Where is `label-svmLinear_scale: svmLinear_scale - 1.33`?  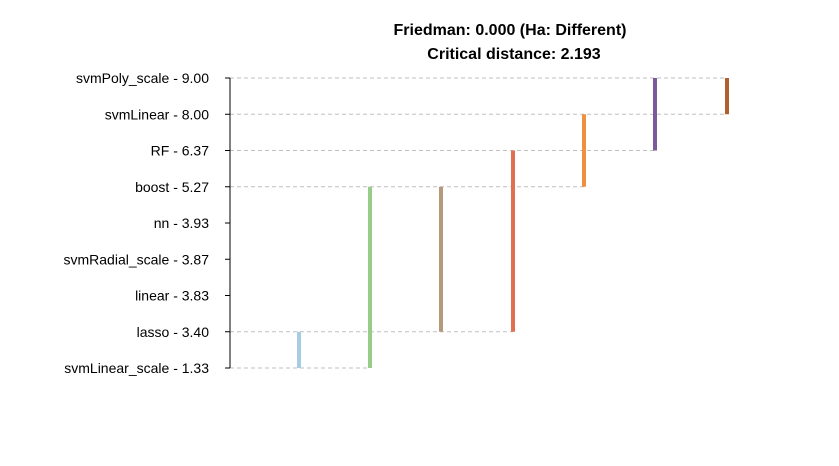 label-svmLinear_scale: svmLinear_scale - 1.33 is located at coordinates (136, 368).